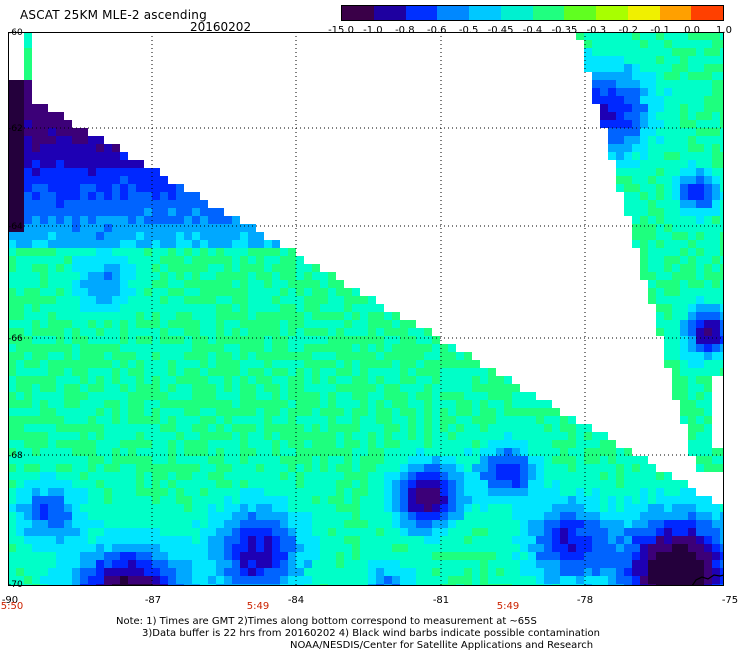 This screenshot has width=740, height=651. I want to click on colorbar-tick-label: -0.5, so click(468, 30).